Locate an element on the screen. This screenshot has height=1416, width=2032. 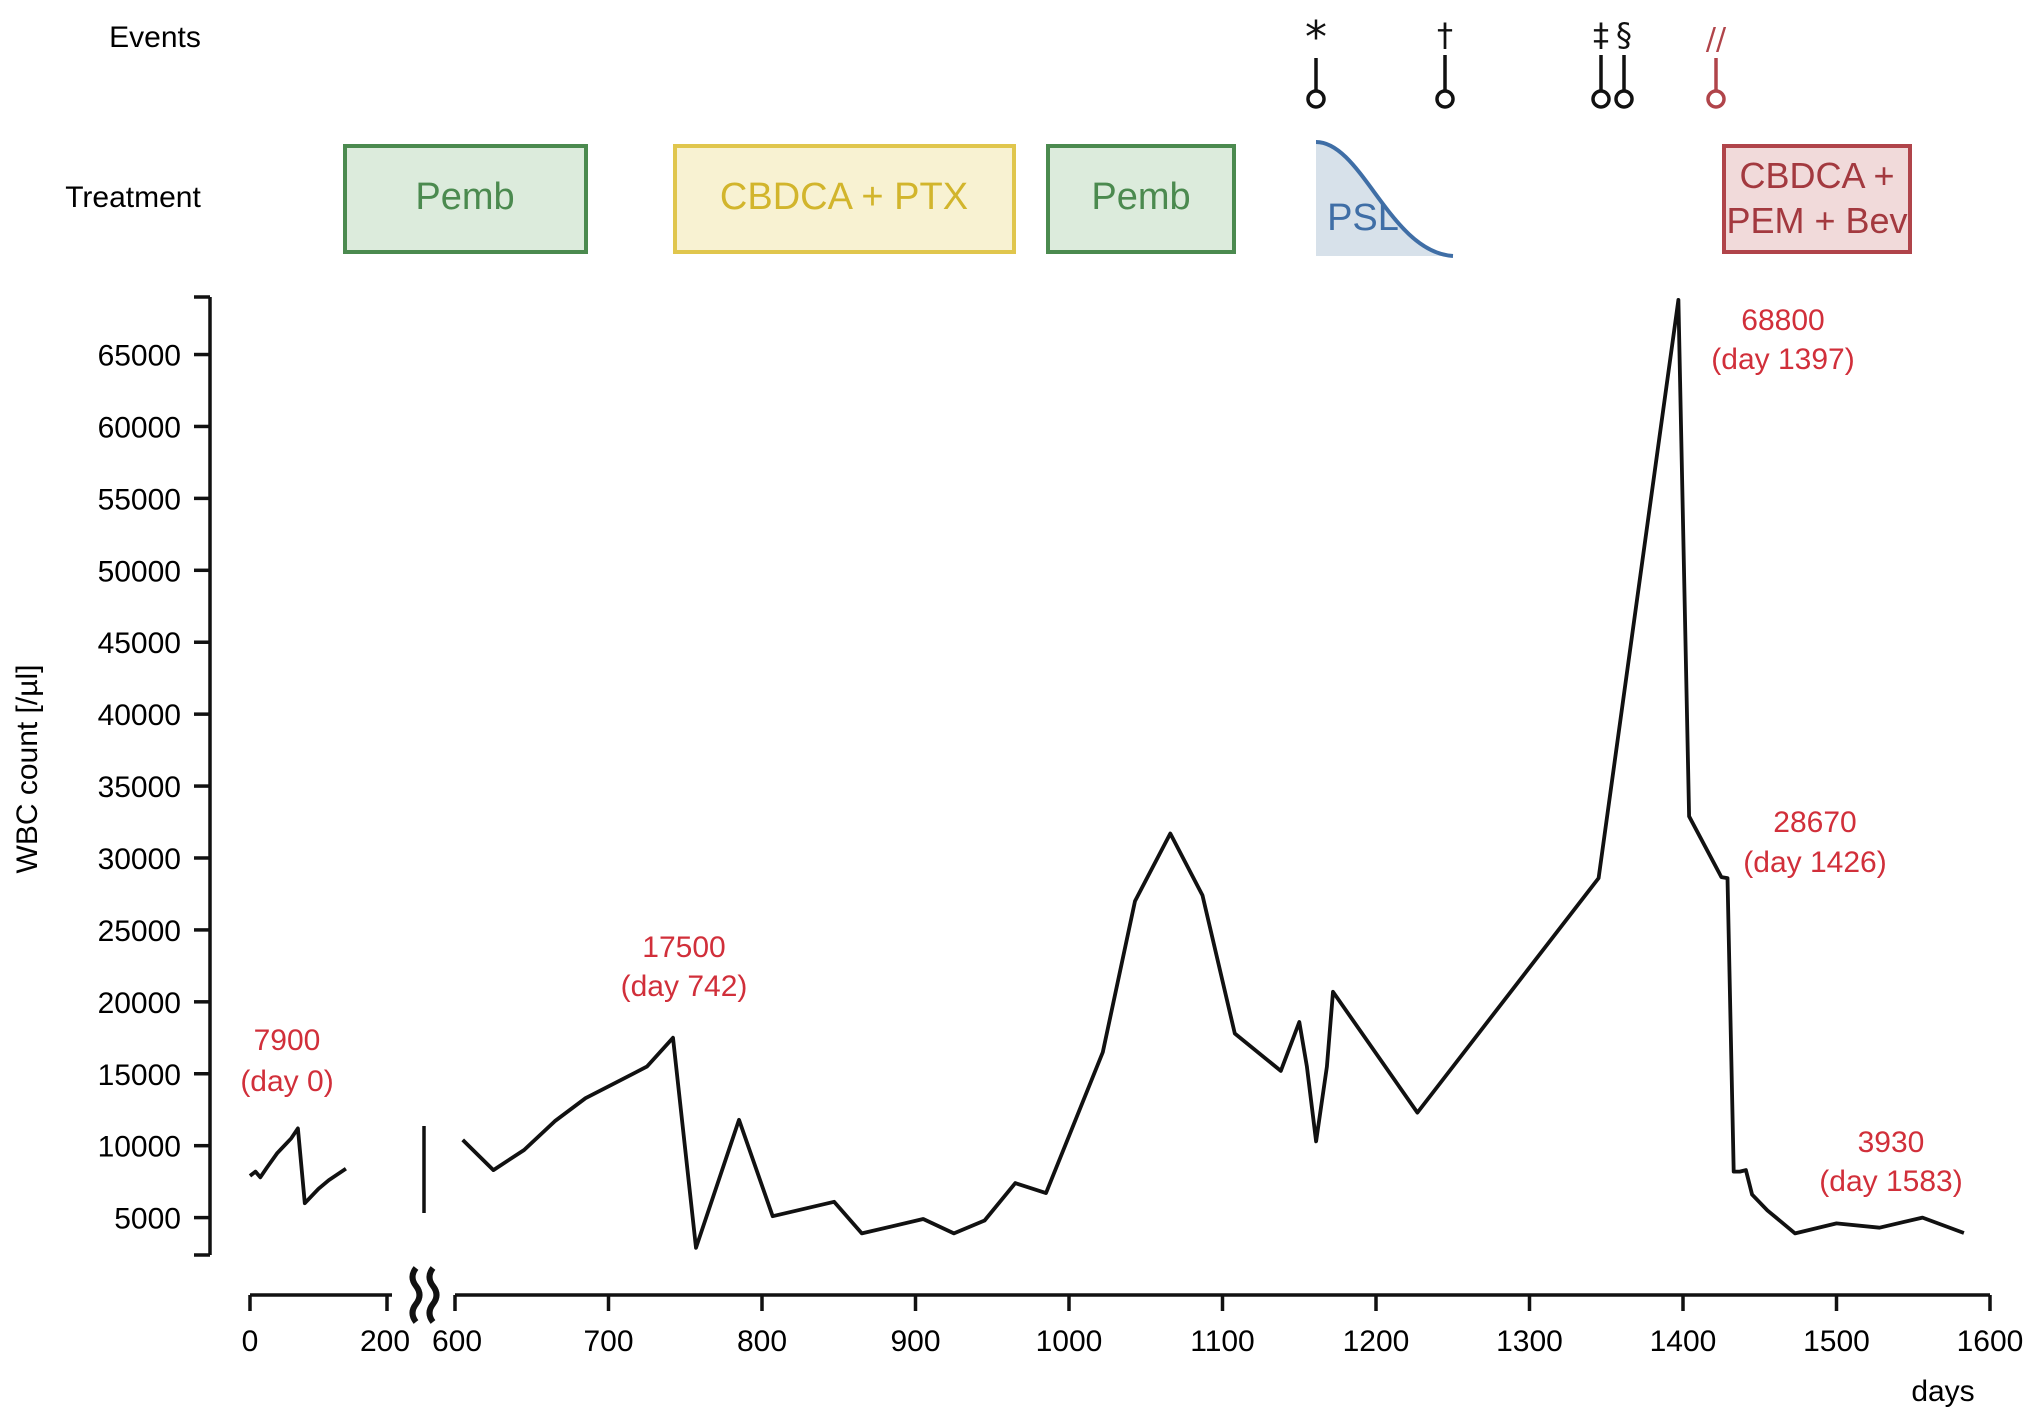
x-tick-label: 1500 is located at coordinates (1836, 1341).